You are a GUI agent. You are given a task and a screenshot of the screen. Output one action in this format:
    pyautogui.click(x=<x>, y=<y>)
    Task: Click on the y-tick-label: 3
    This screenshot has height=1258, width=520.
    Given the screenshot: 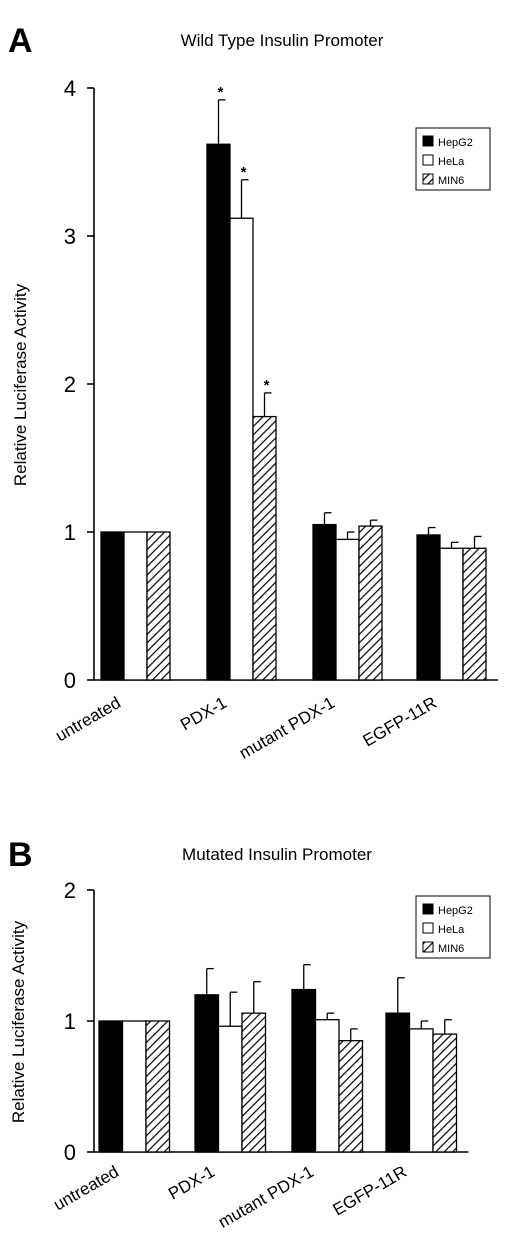 What is the action you would take?
    pyautogui.click(x=70, y=236)
    